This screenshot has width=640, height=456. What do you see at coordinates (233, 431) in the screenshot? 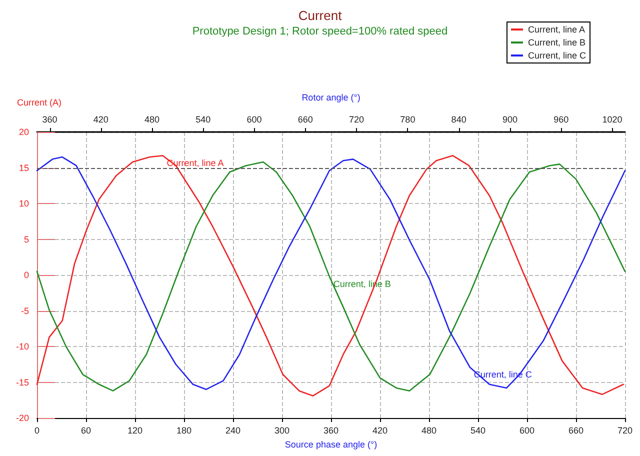
I see `x-tick-label: 240` at bounding box center [233, 431].